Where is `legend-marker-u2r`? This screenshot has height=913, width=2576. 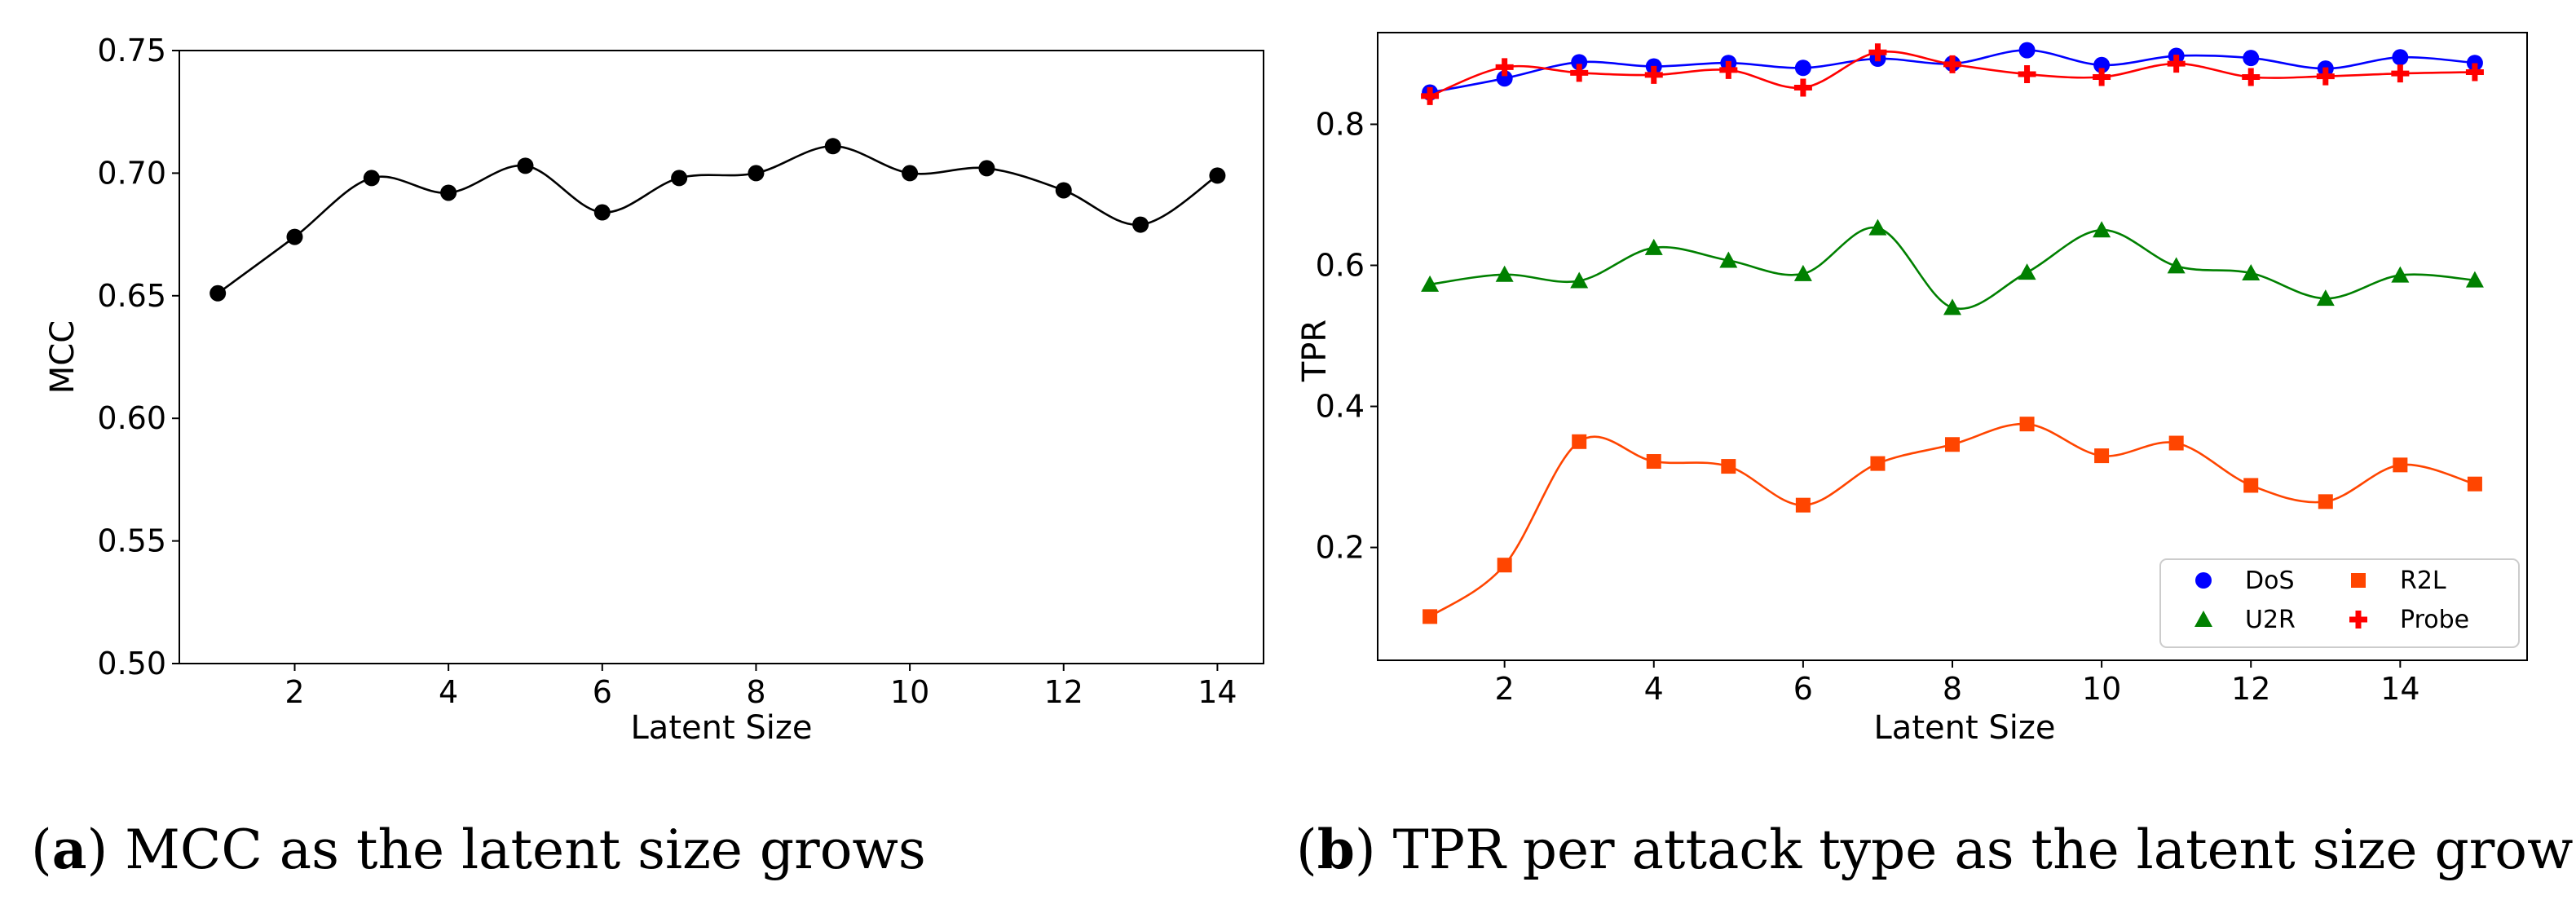
legend-marker-u2r is located at coordinates (2203, 619).